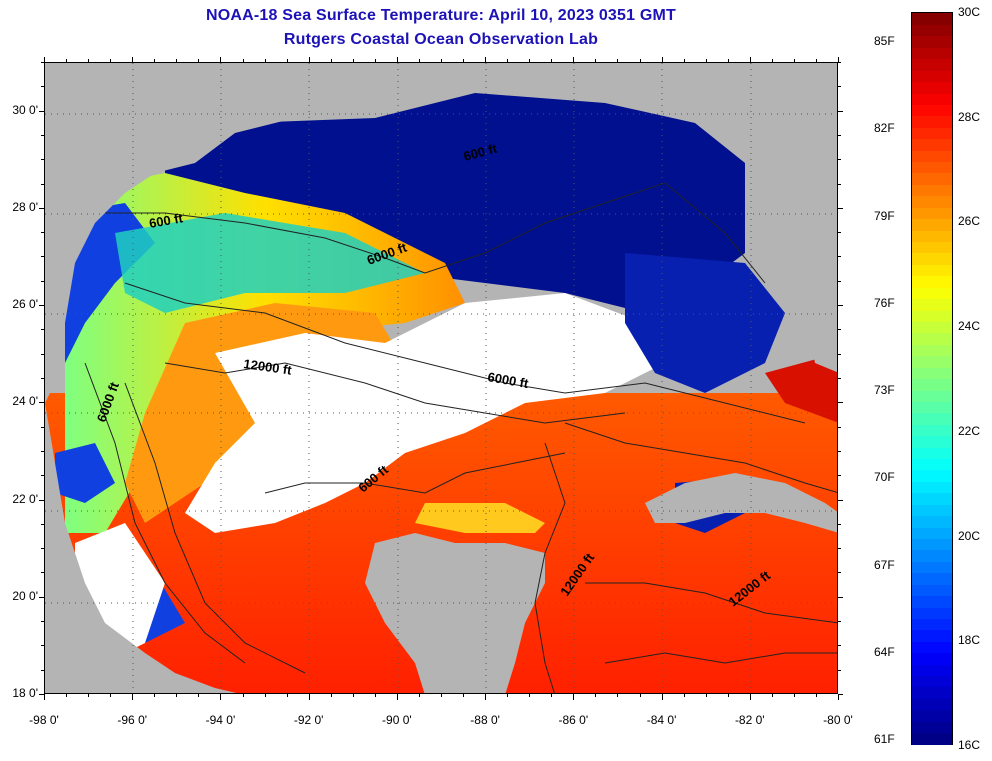 Image resolution: width=992 pixels, height=761 pixels. Describe the element at coordinates (268, 367) in the screenshot. I see `contour-label: 12000 ft` at that location.